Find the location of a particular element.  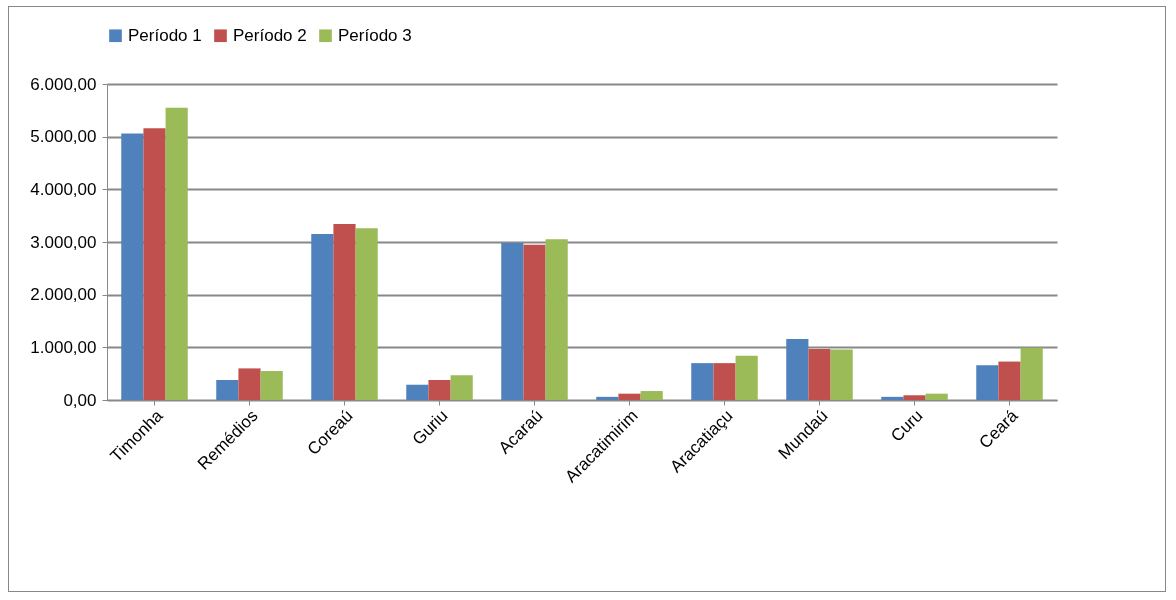

y-tick-label: 1.000,00 is located at coordinates (63, 347).